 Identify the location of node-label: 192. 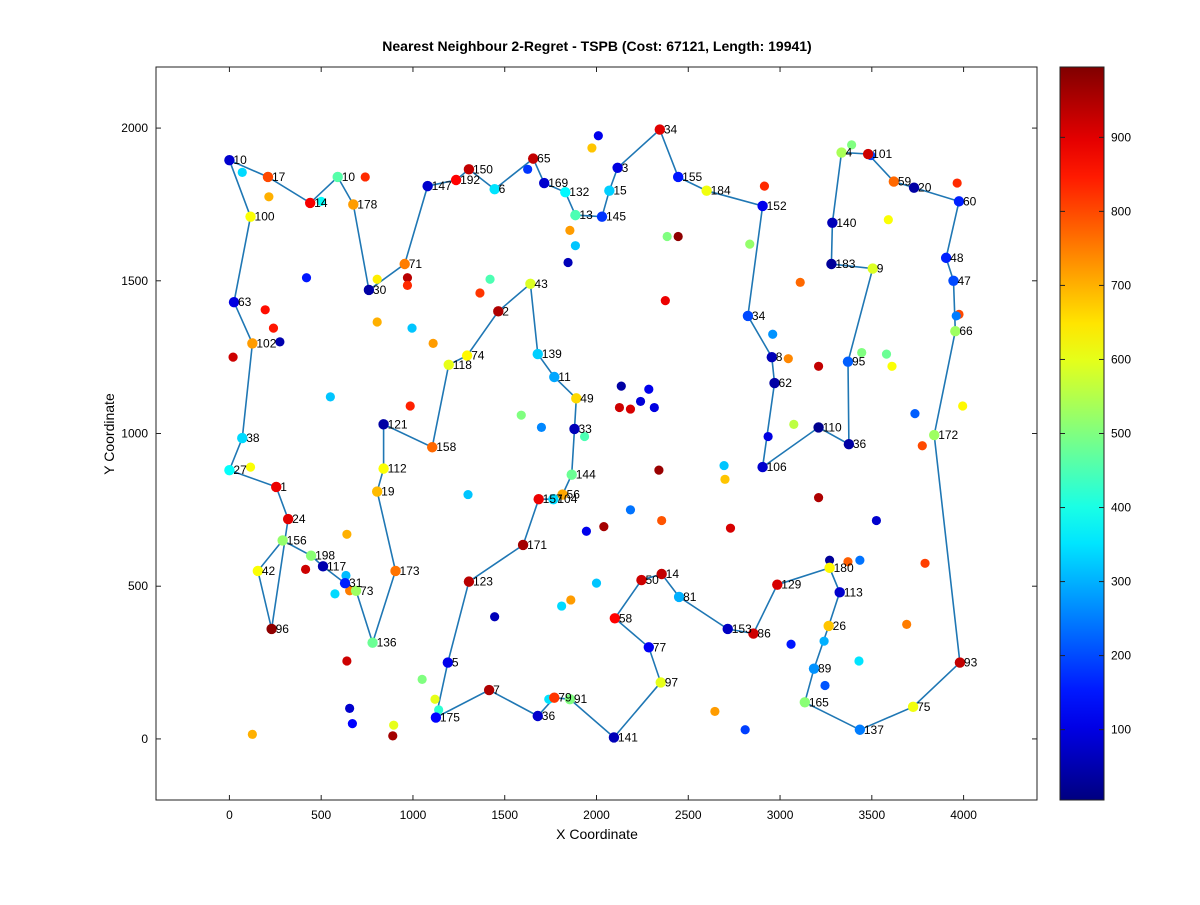
(470, 180).